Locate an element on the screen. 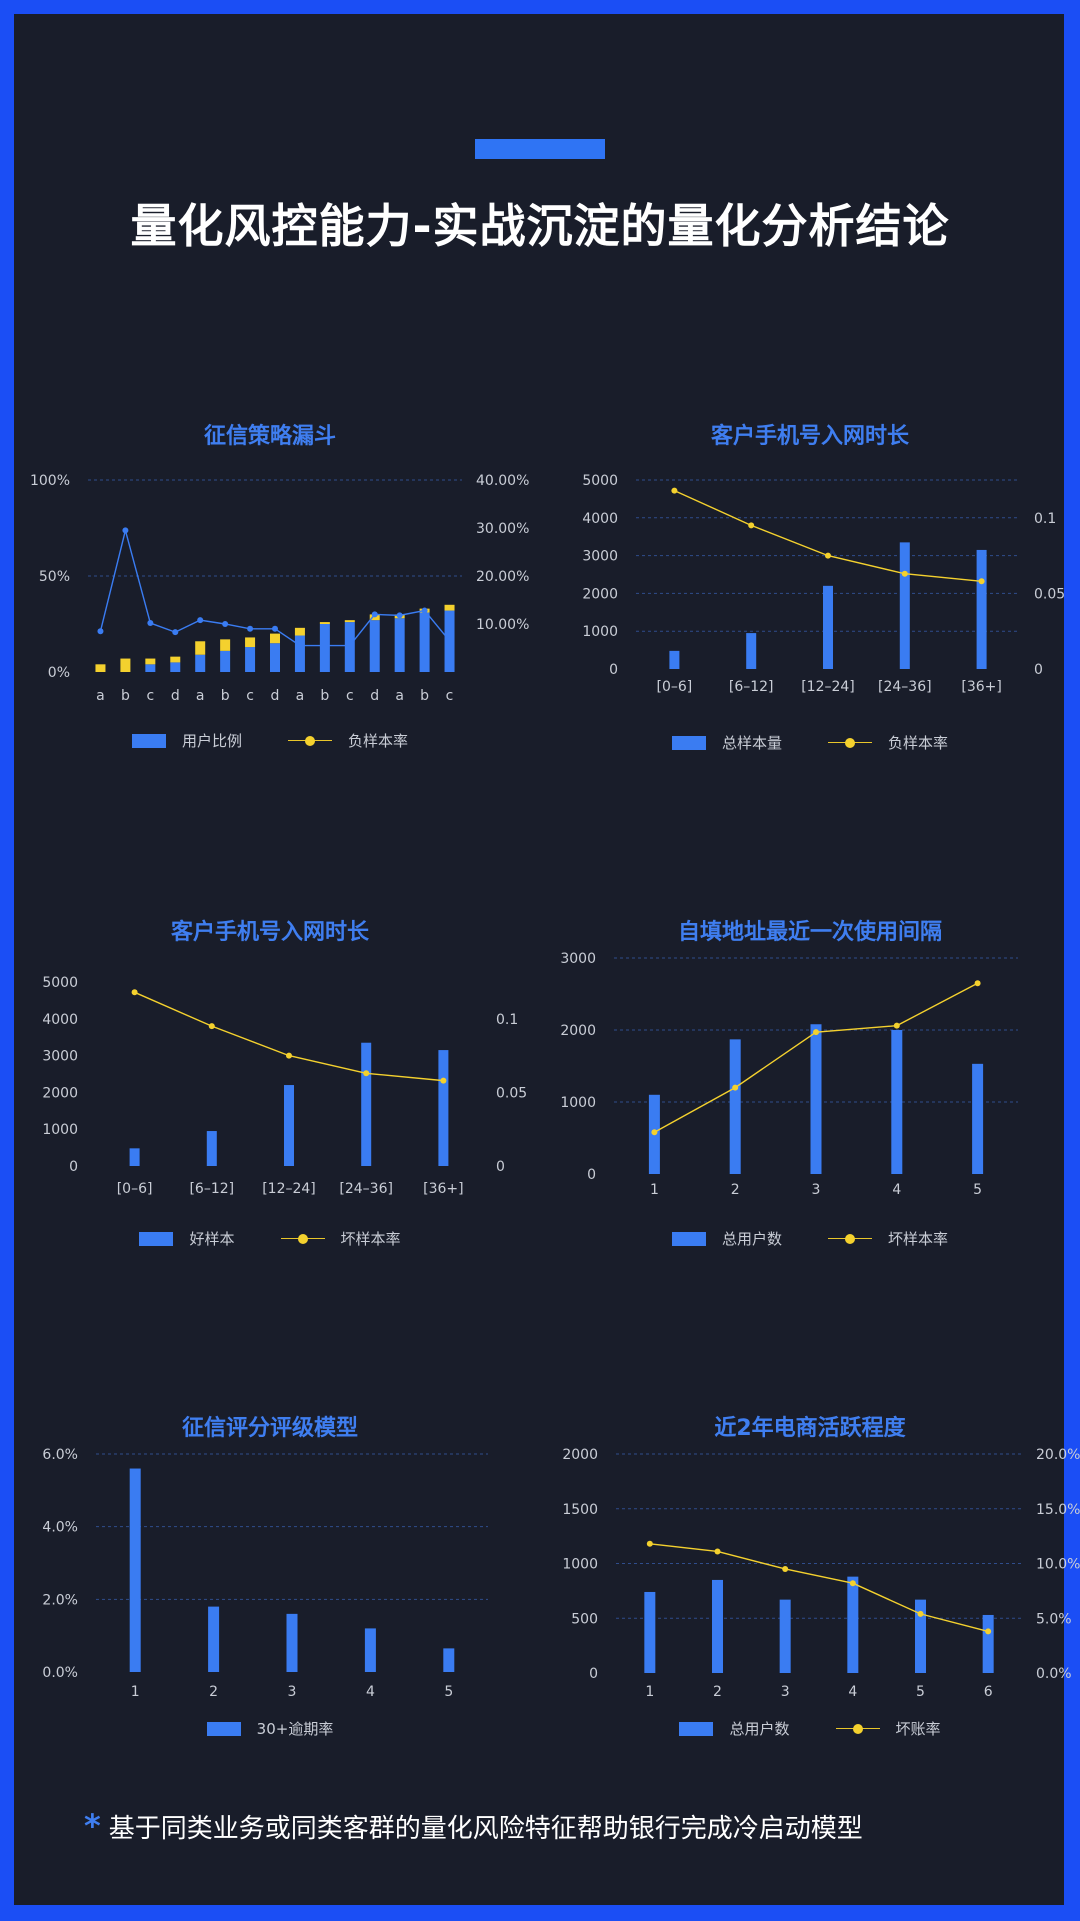 The width and height of the screenshot is (1080, 1921). x-tick-label: [6–12] is located at coordinates (211, 1189).